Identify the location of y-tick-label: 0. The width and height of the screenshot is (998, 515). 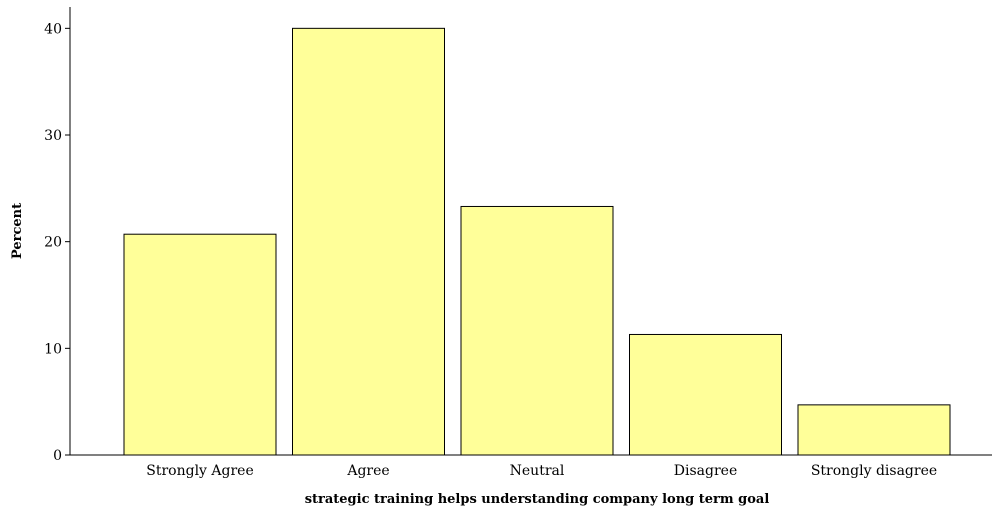
(57, 456).